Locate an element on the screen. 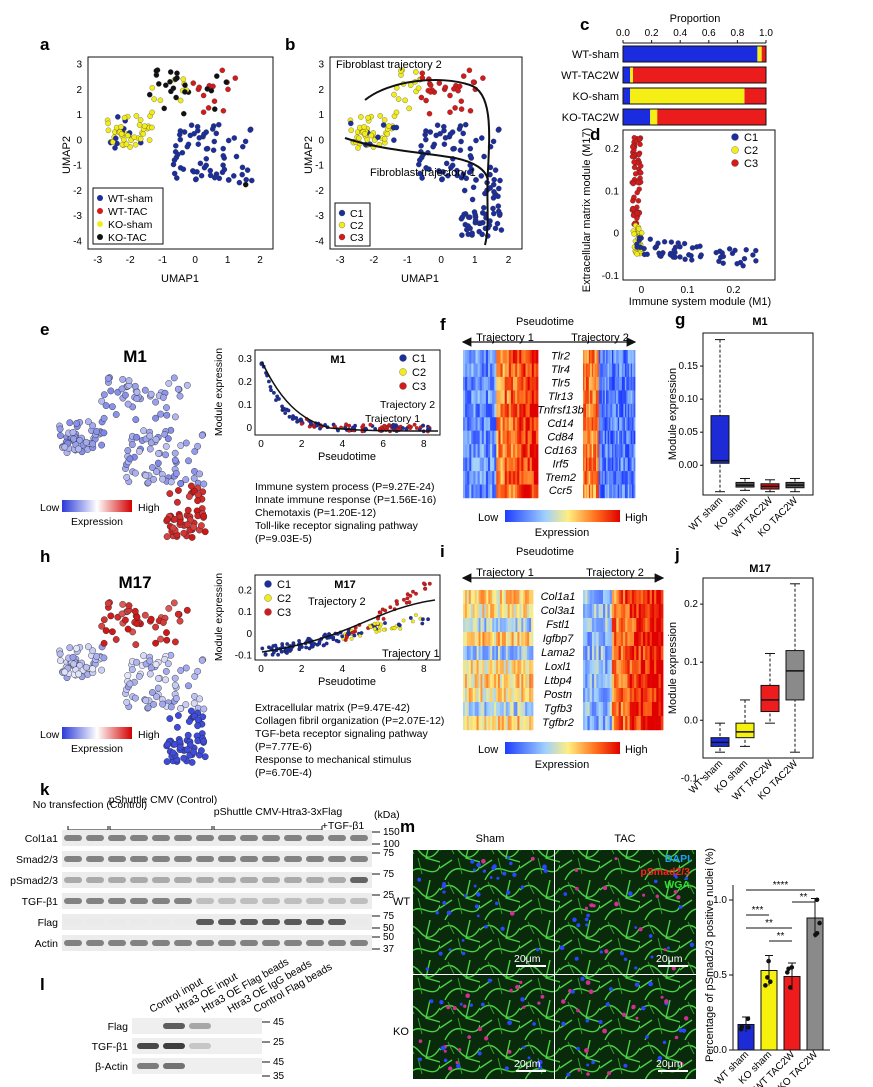  blot-k-strip is located at coordinates (217, 922).